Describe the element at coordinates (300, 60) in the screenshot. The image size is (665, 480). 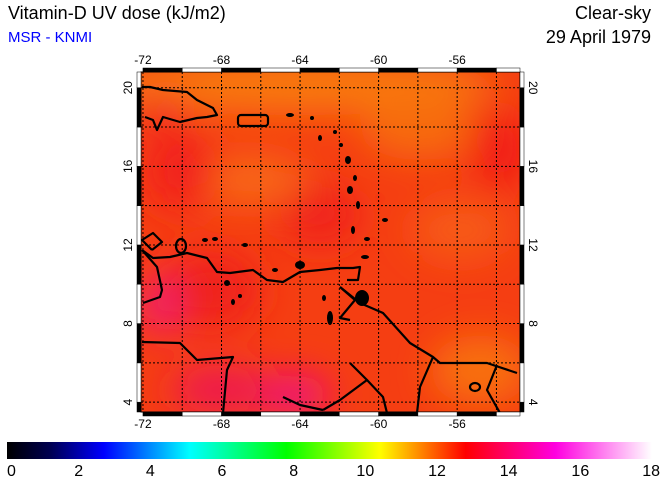
I see `lon-label-top: -64` at that location.